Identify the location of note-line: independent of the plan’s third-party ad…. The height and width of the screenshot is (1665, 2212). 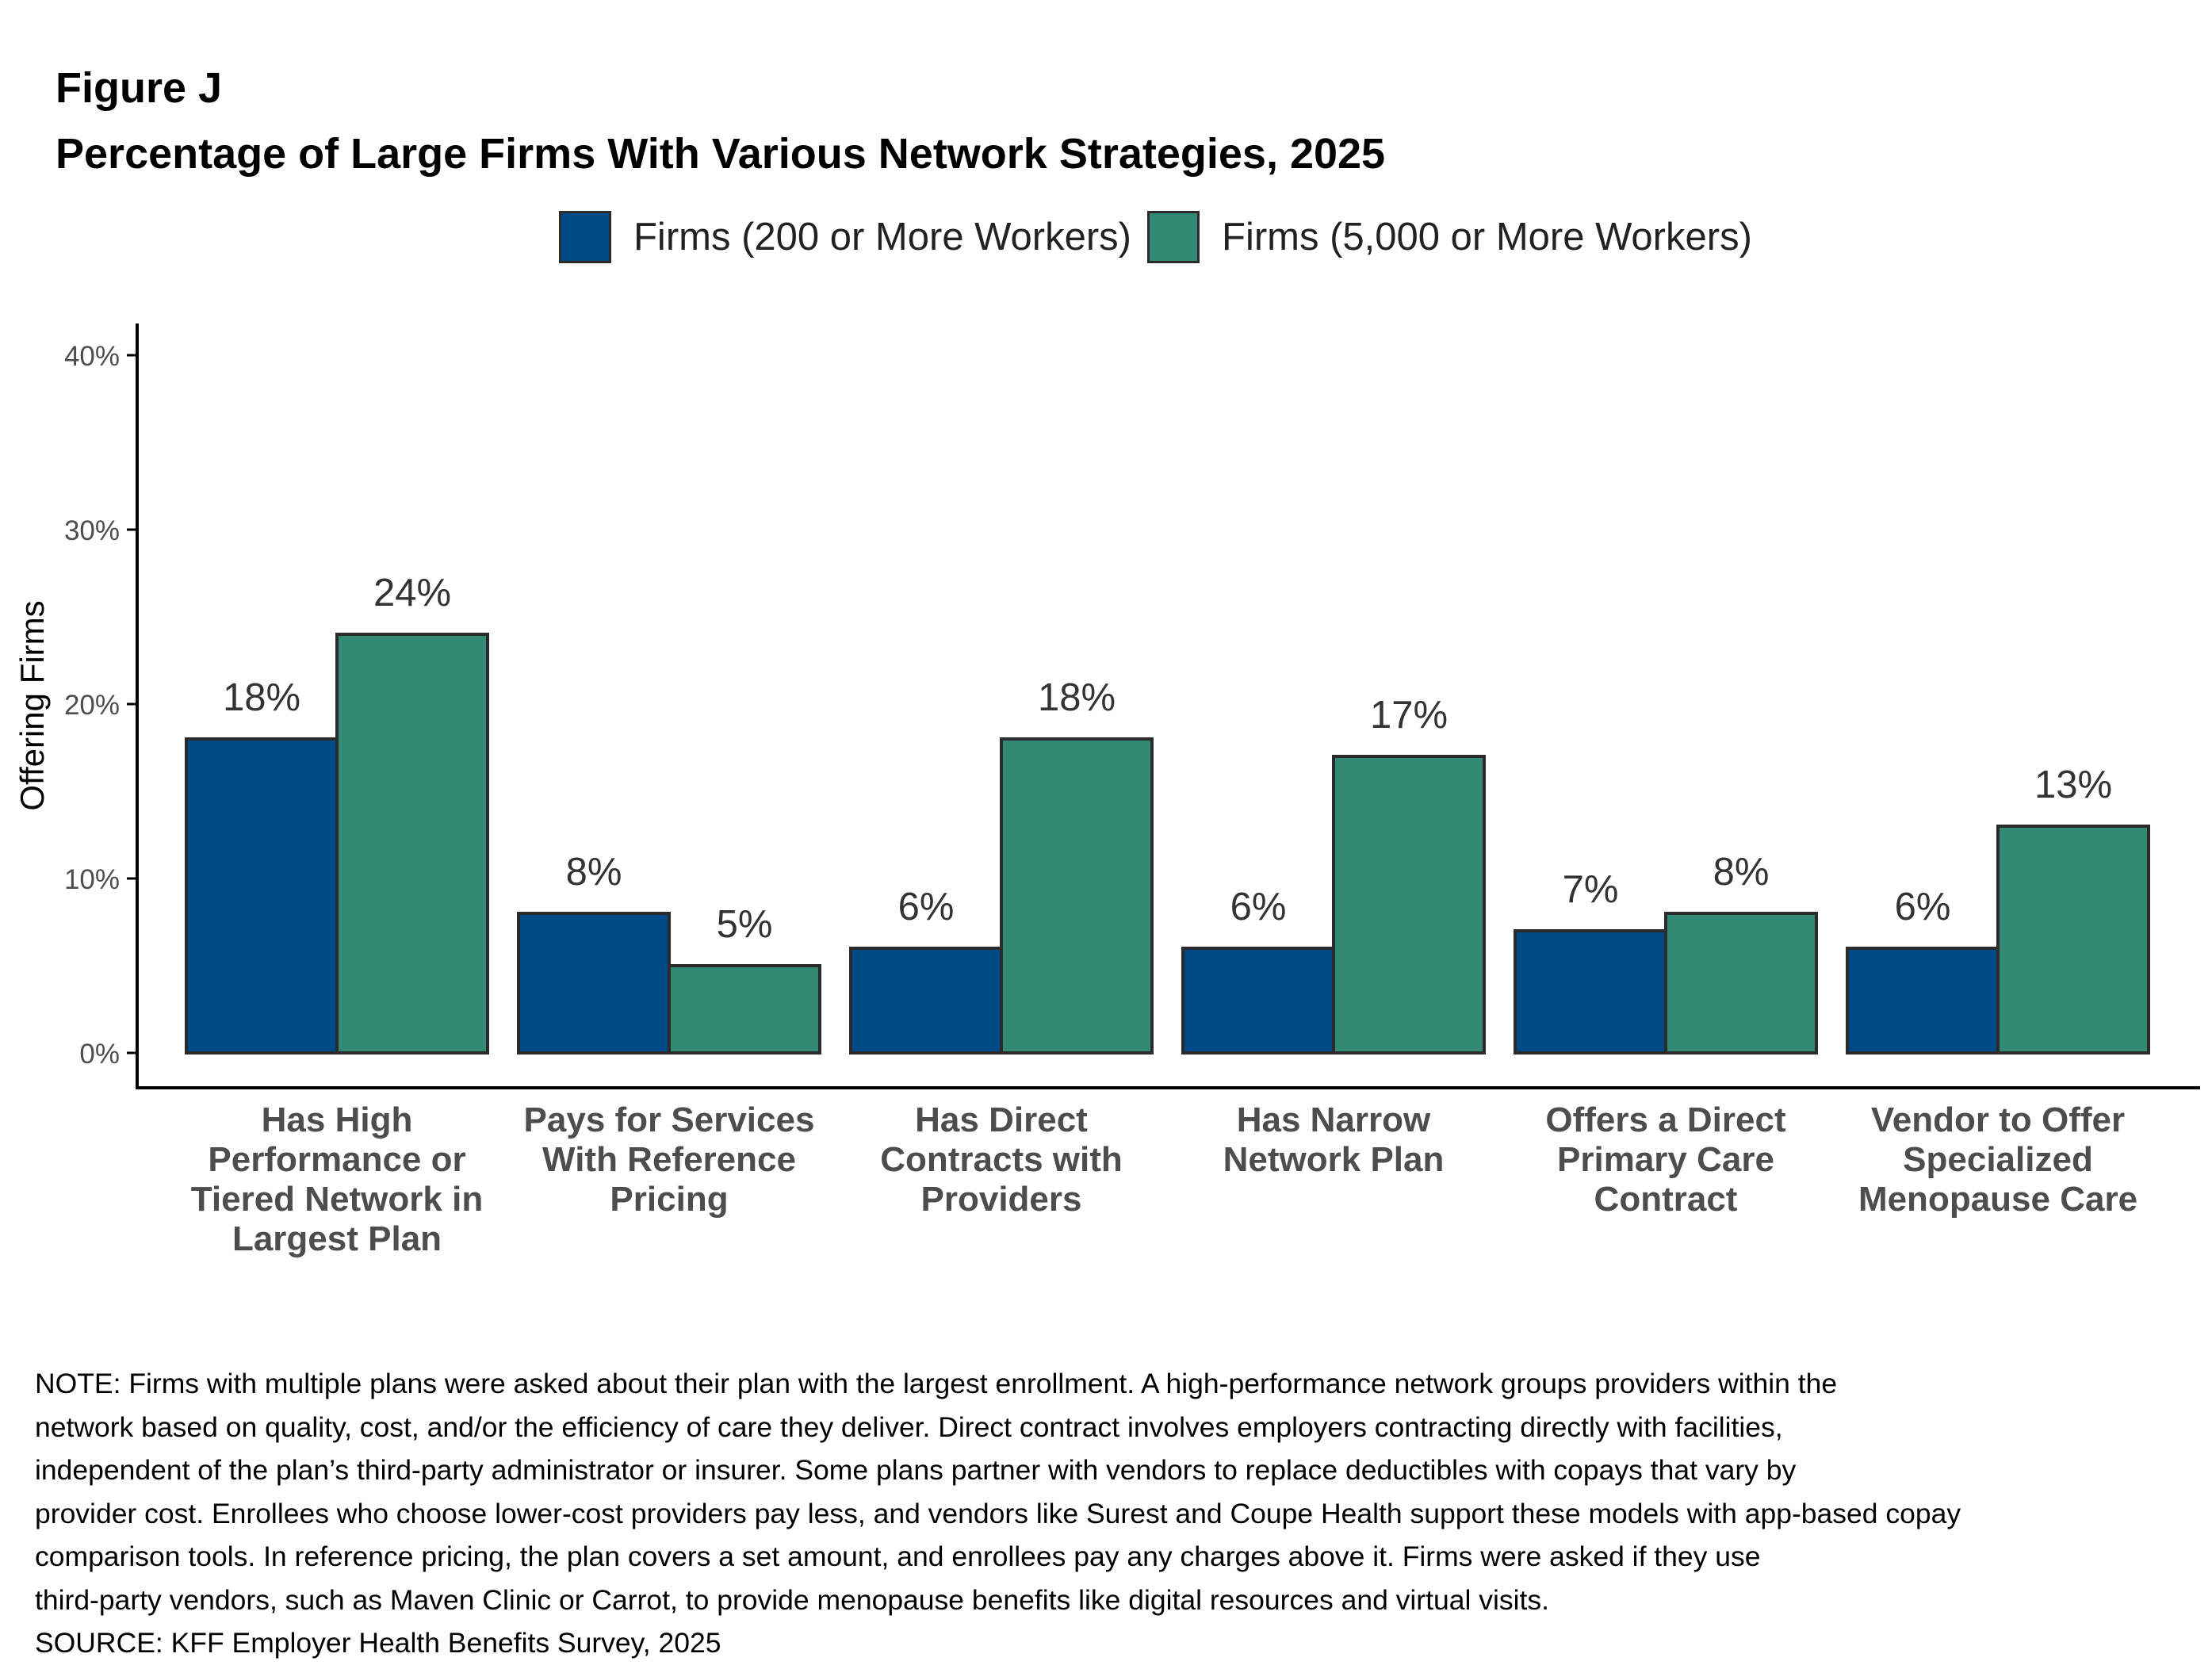
(916, 1470).